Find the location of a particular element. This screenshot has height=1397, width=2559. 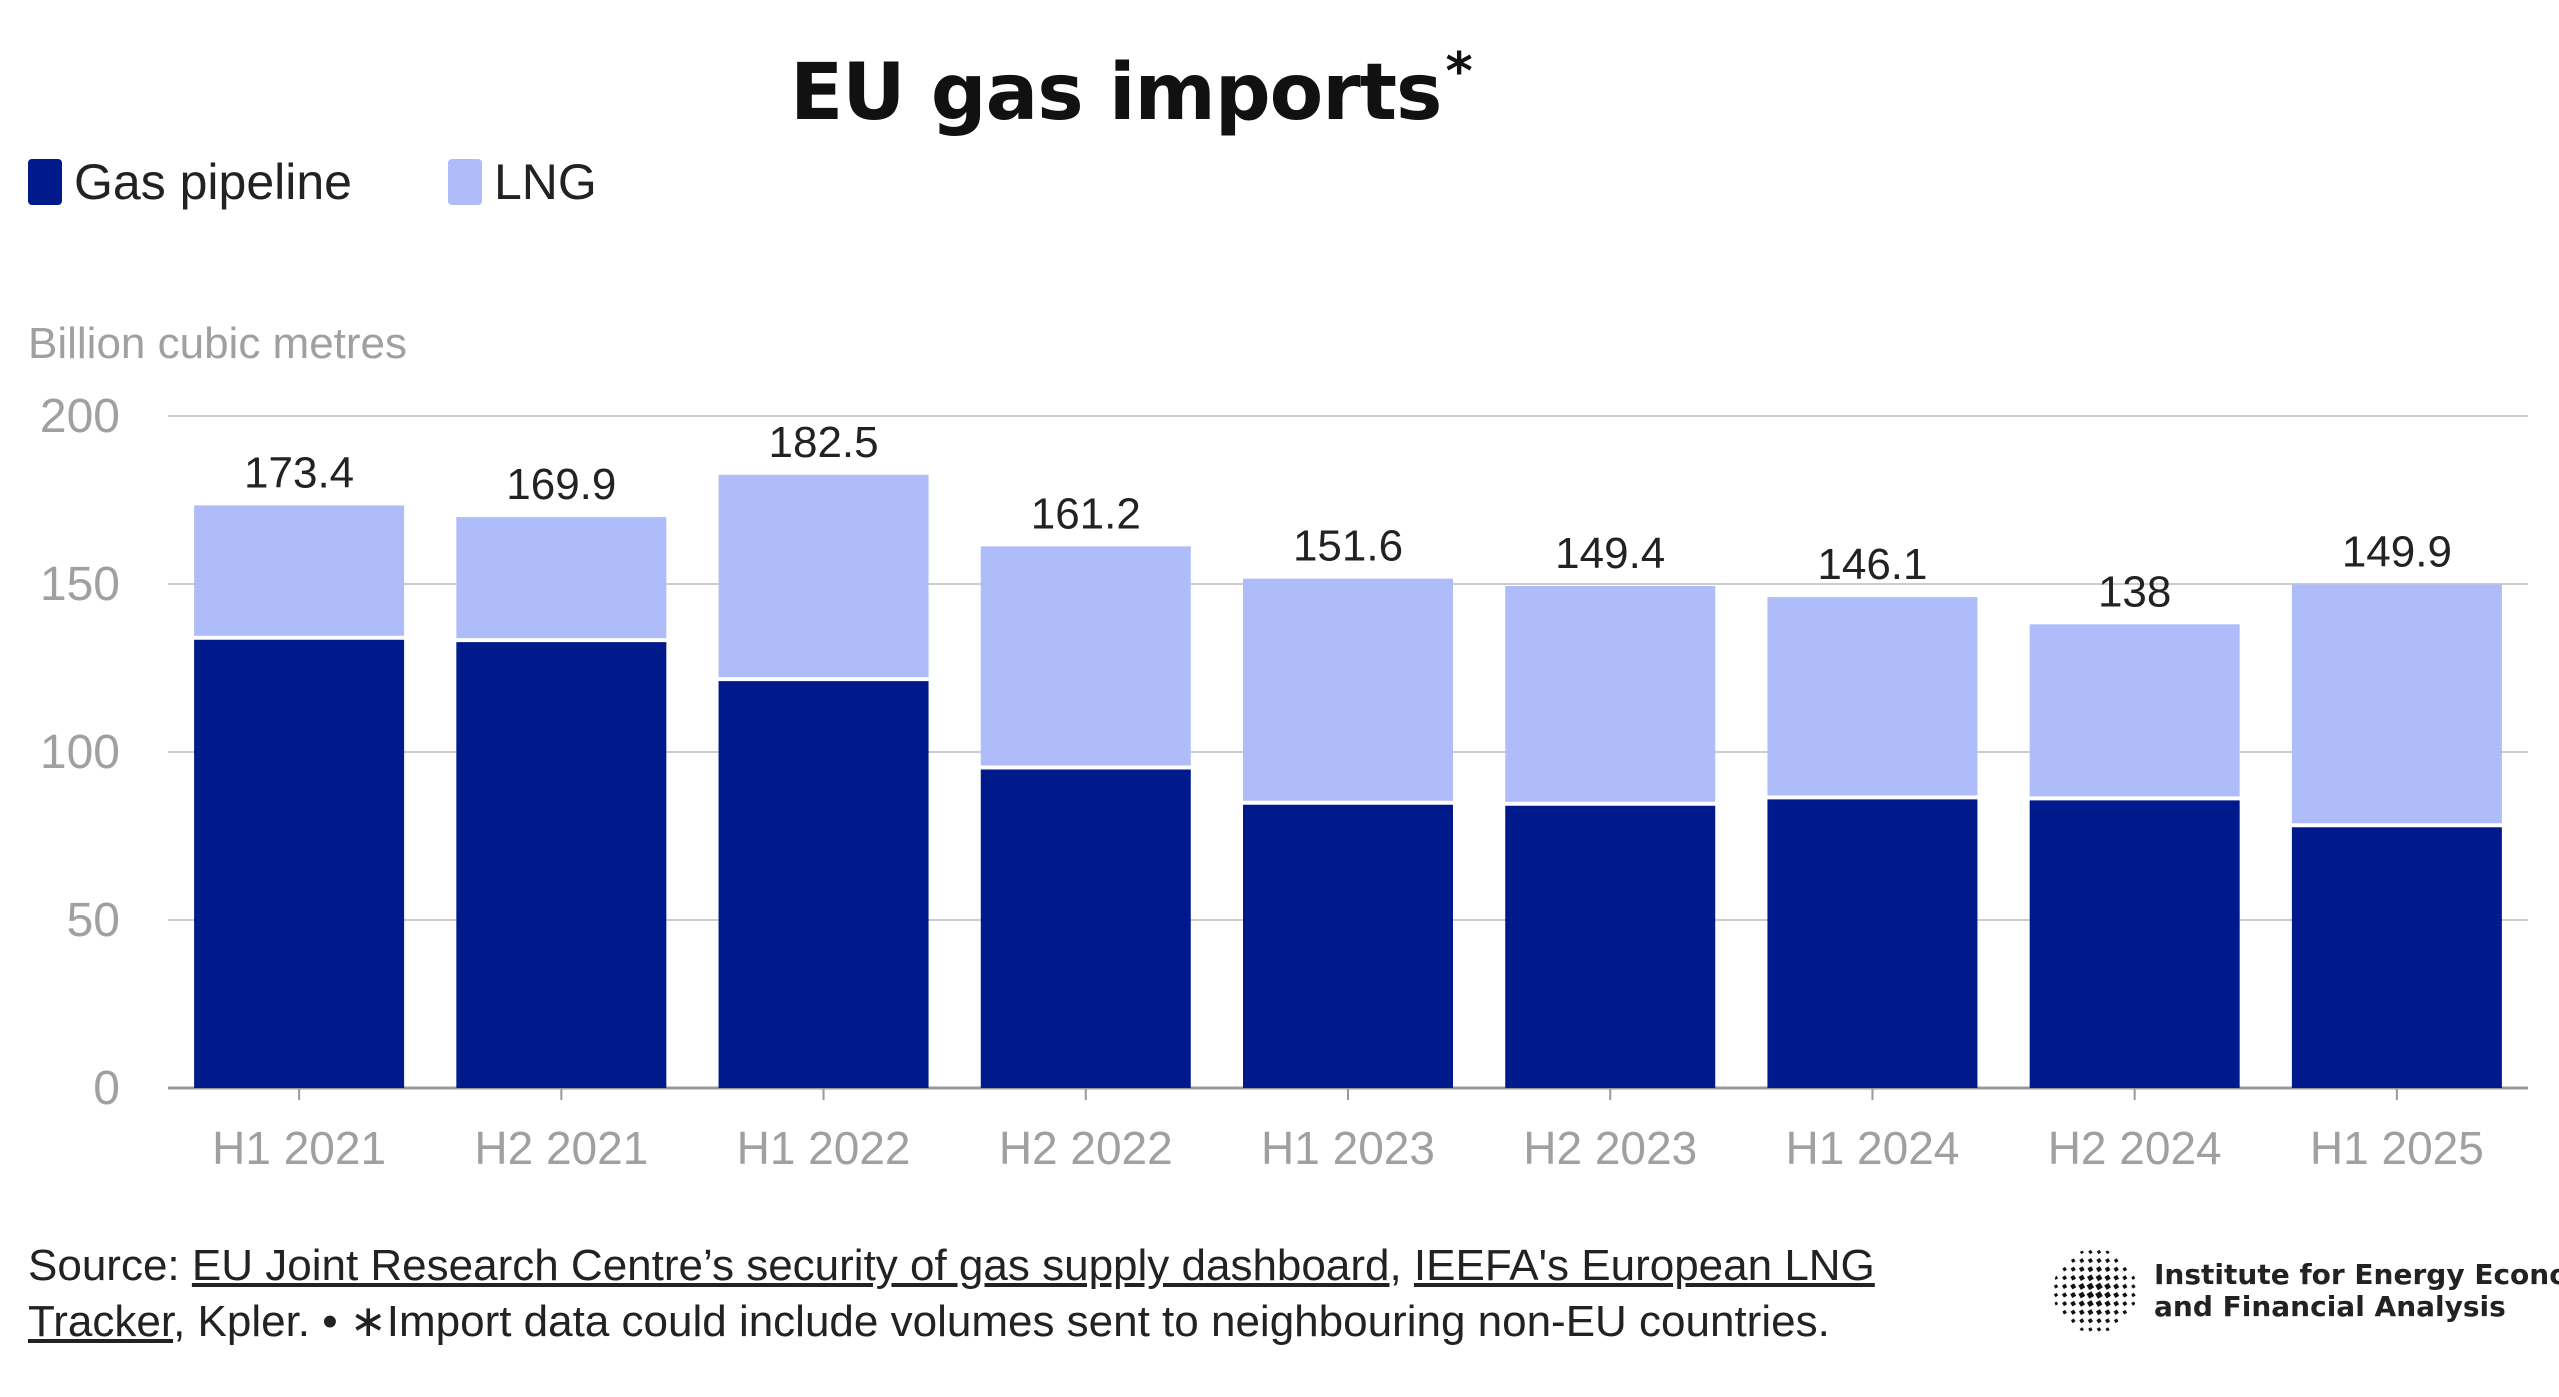

x-tick-label-0: H1 2021 is located at coordinates (299, 1148).